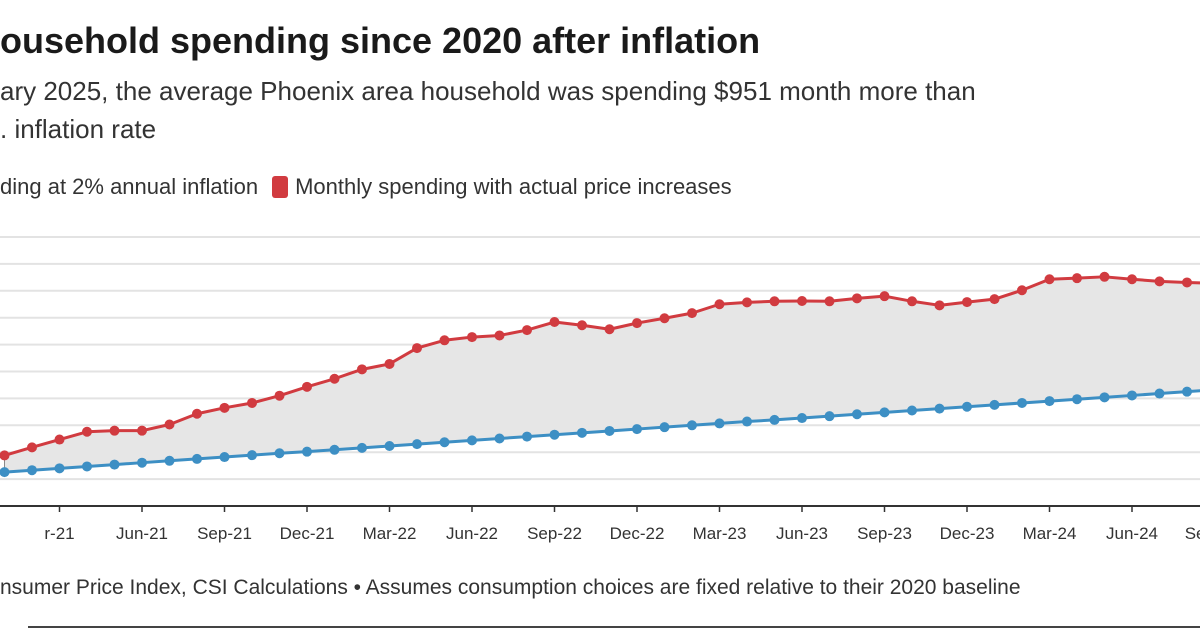  I want to click on x-tick-label: Jun-23, so click(802, 533).